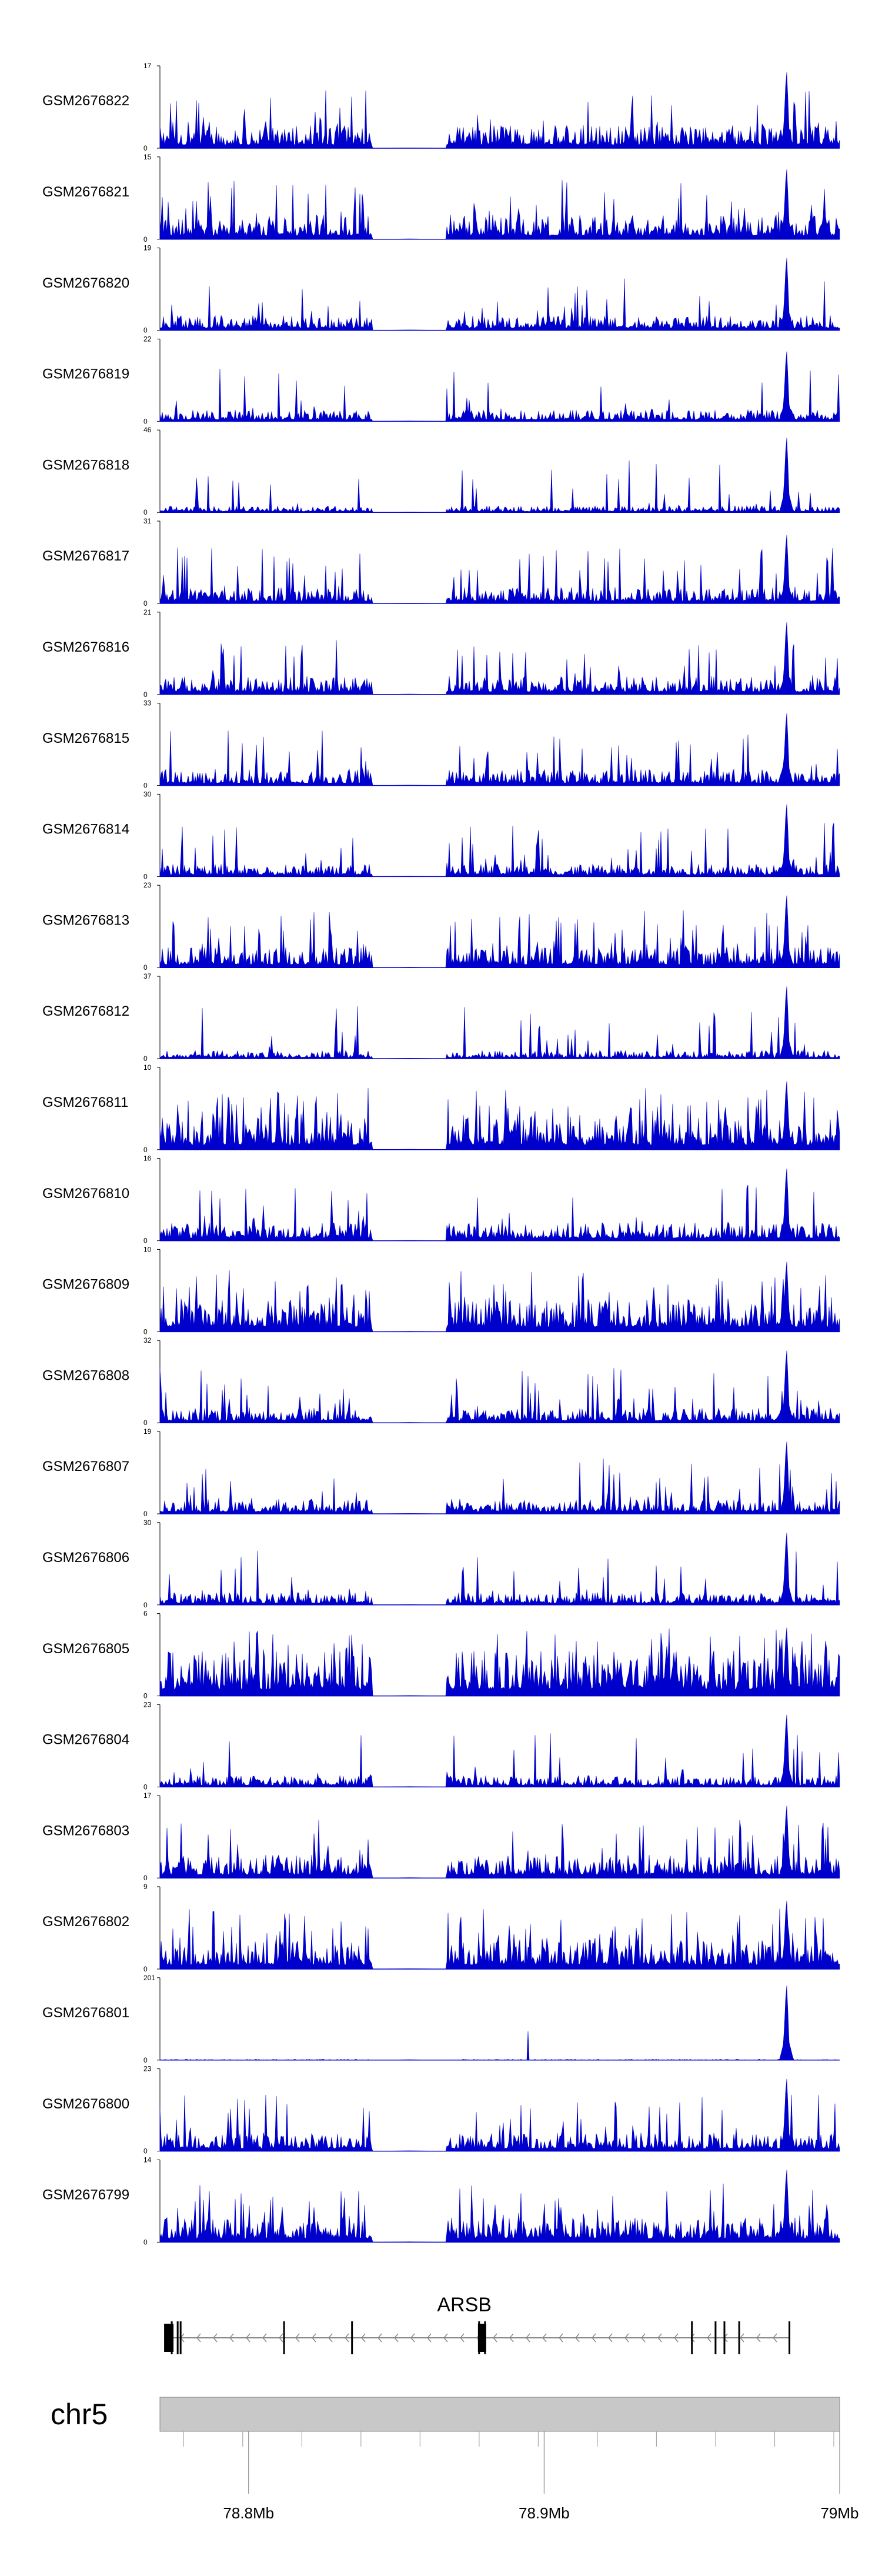 This screenshot has height=2576, width=882. Describe the element at coordinates (464, 2305) in the screenshot. I see `gene-label: ARSB` at that location.